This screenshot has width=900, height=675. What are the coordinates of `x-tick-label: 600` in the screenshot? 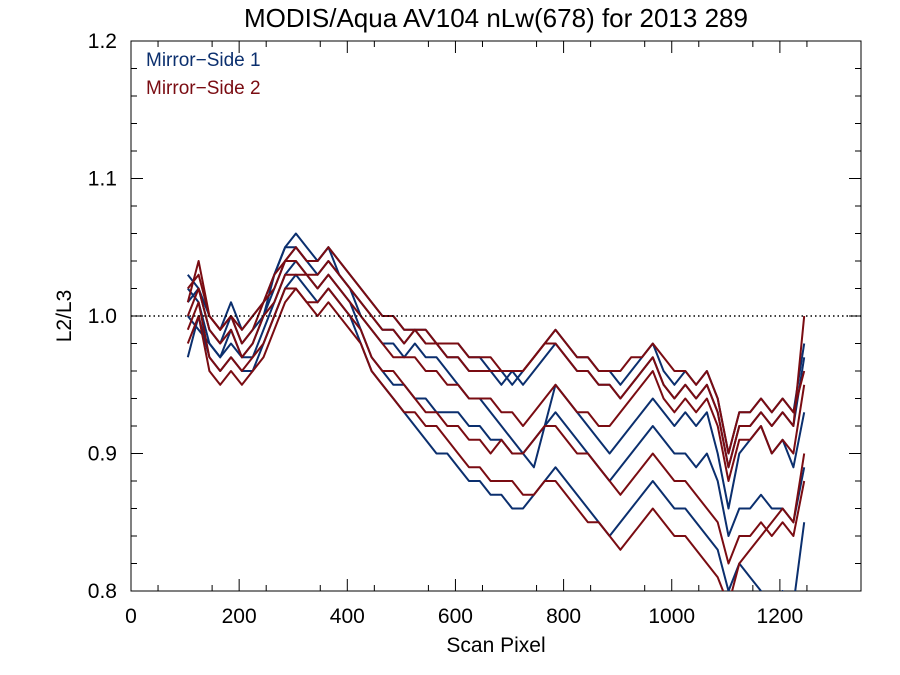 It's located at (455, 616).